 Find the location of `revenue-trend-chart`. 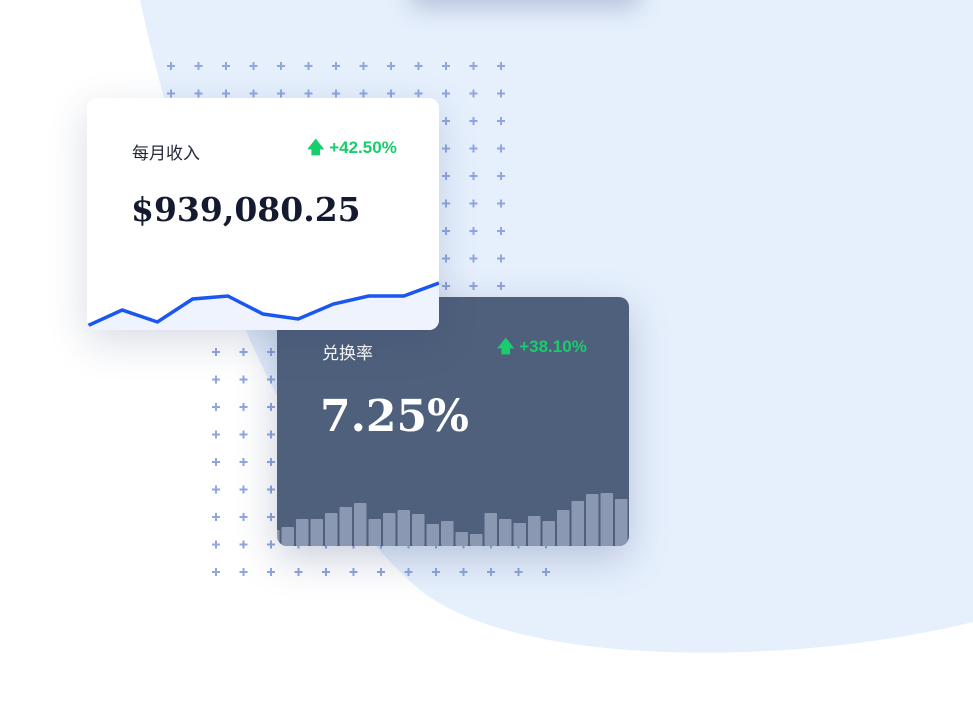

revenue-trend-chart is located at coordinates (263, 305).